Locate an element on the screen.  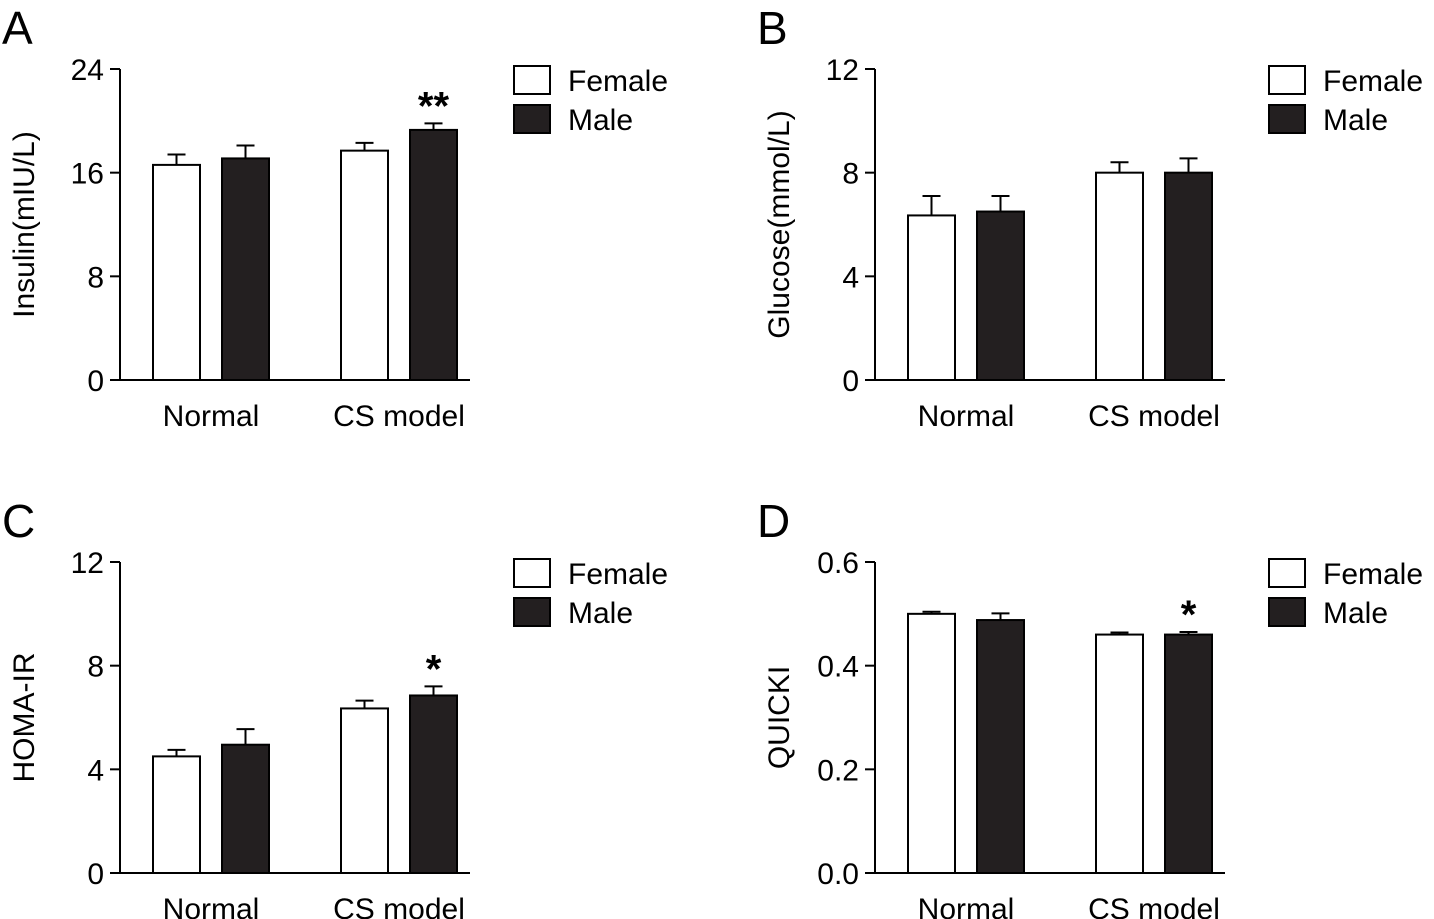
y-tick-label: 0.2 is located at coordinates (838, 770).